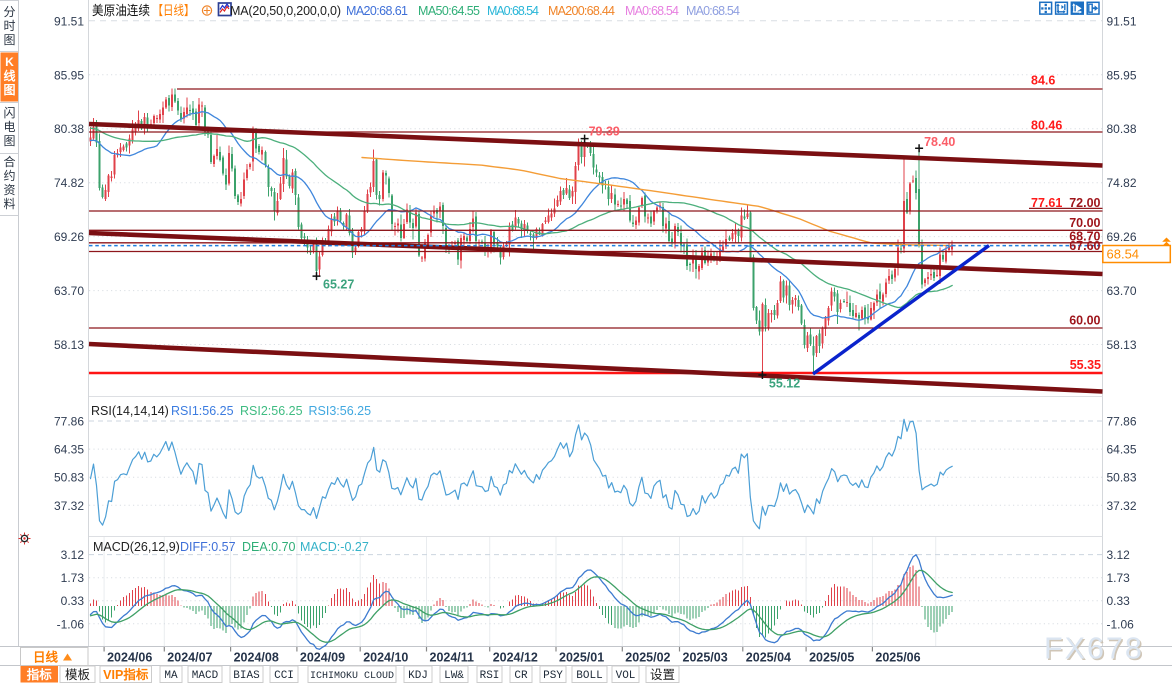  What do you see at coordinates (129, 658) in the screenshot?
I see `svg-text: 2024/06` at bounding box center [129, 658].